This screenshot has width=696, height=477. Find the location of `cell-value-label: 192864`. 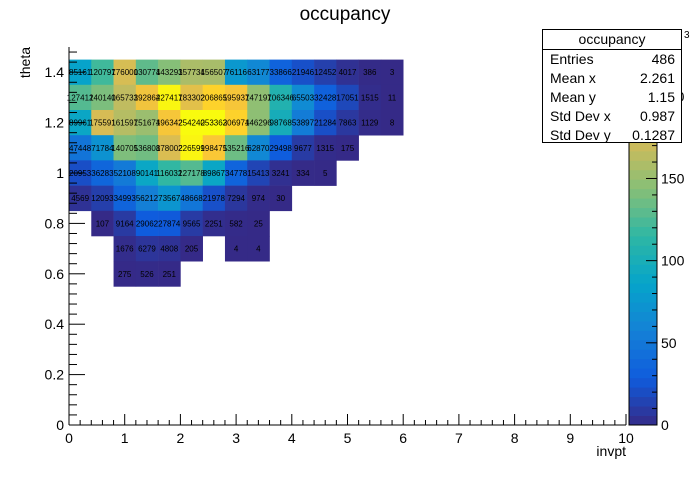

cell-value-label: 192864 is located at coordinates (147, 97).